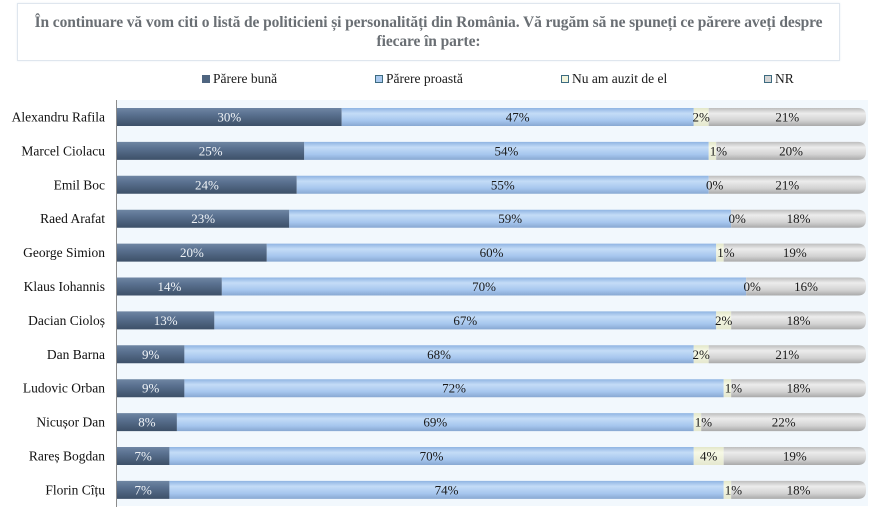  Describe the element at coordinates (70, 422) in the screenshot. I see `category-label-nicusor-dan: Nicușor Dan` at that location.